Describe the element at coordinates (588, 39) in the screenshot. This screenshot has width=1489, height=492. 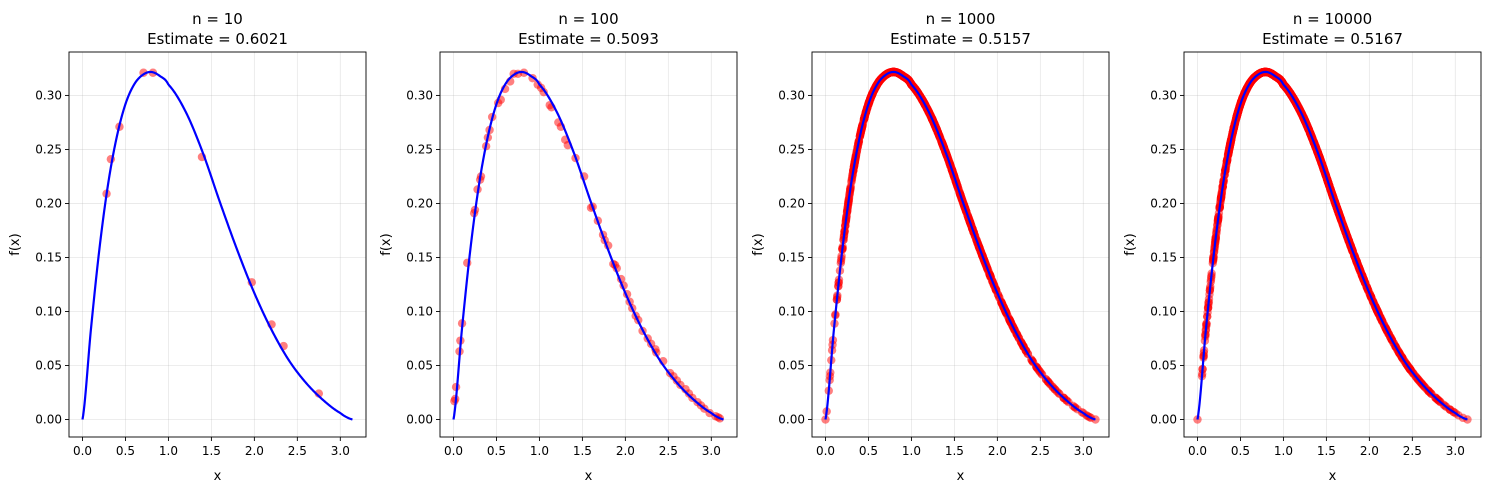
I see `subplot-subtitle: Estimate = 0.5093` at that location.